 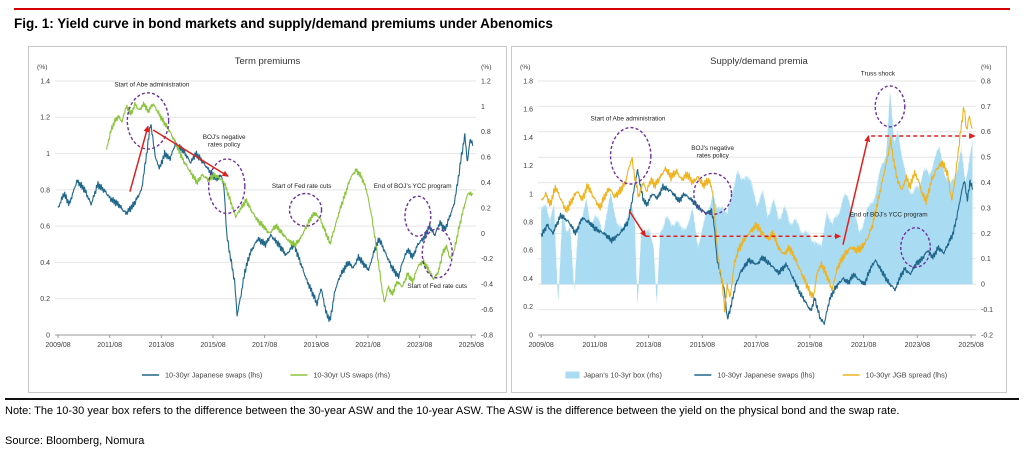 What do you see at coordinates (525, 67) in the screenshot?
I see `unit-label-left: (%)` at bounding box center [525, 67].